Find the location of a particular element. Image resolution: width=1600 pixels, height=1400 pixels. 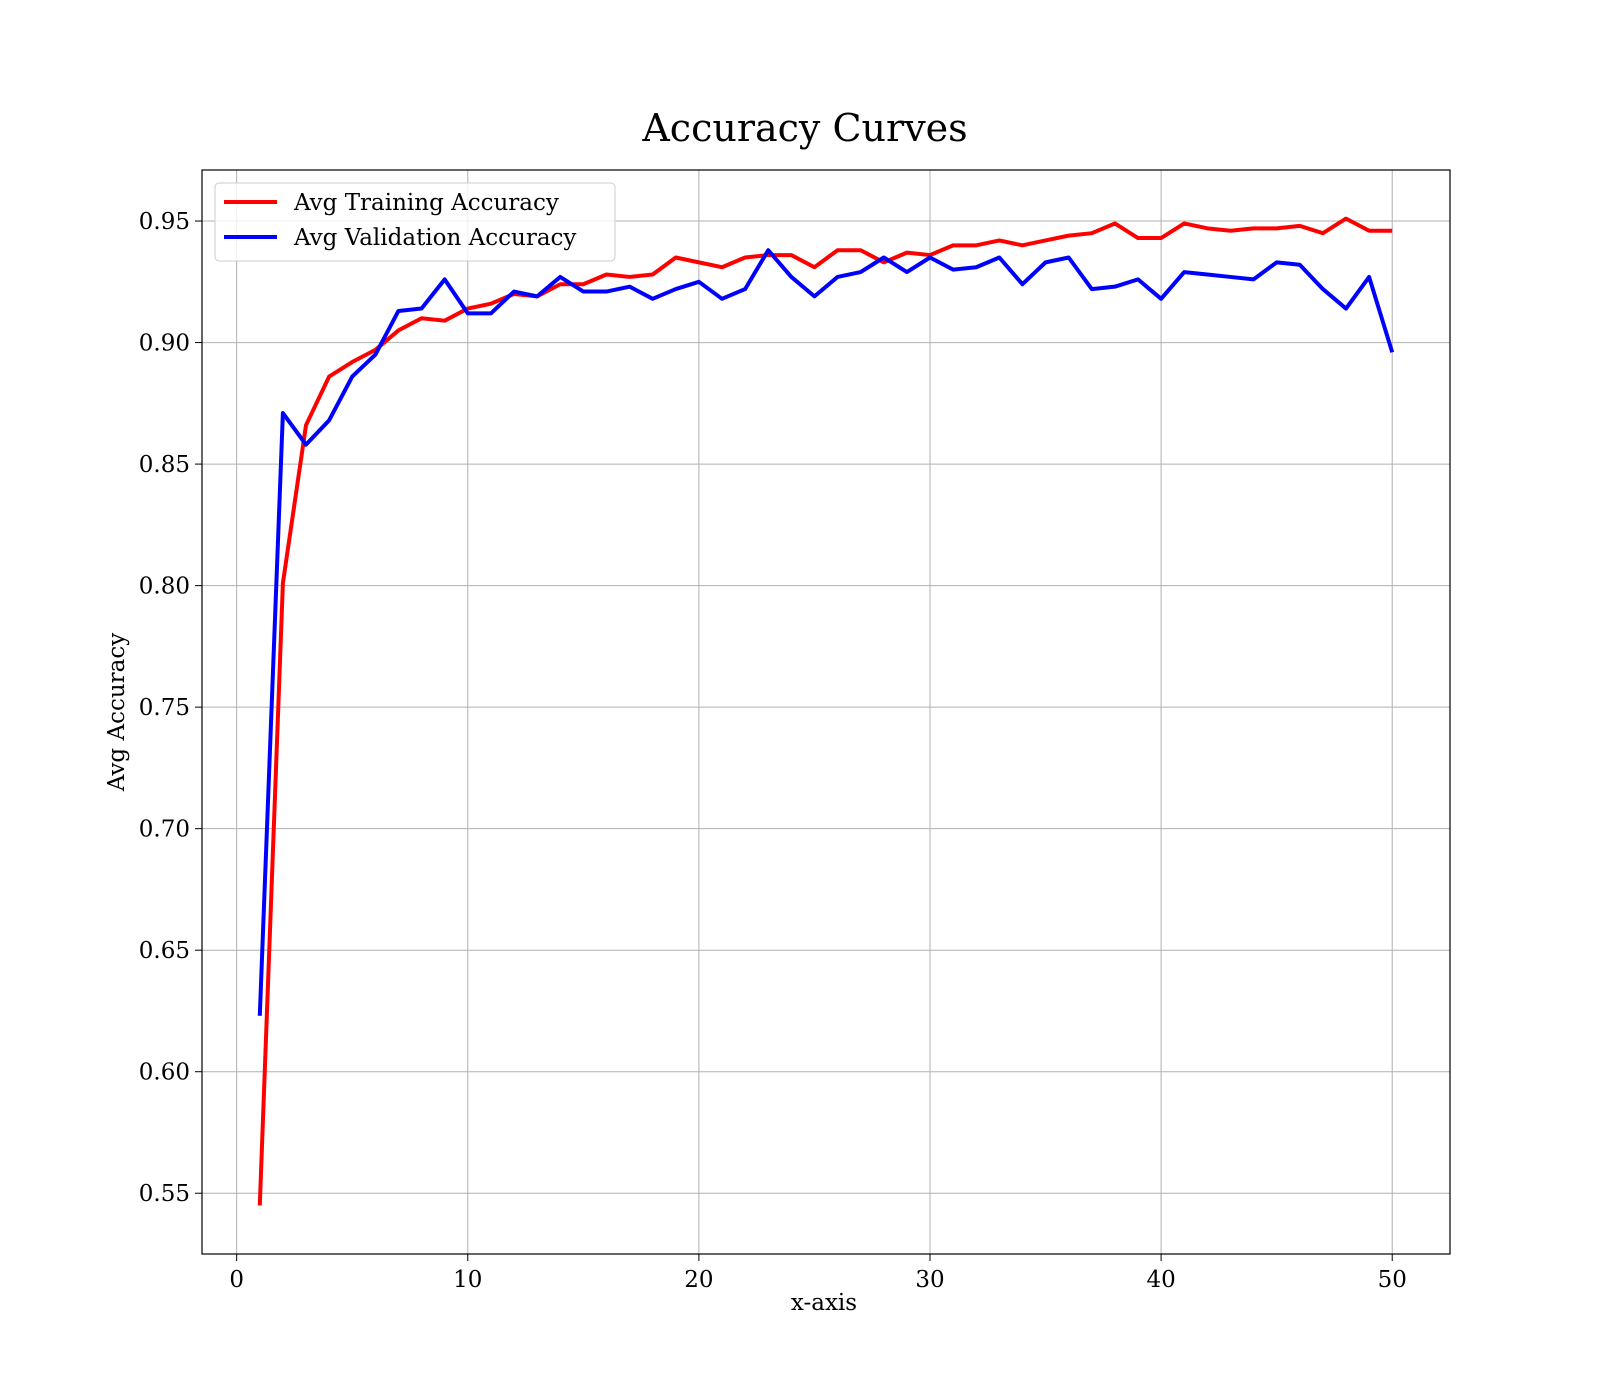

x-tick-label: 40 is located at coordinates (1160, 1280).